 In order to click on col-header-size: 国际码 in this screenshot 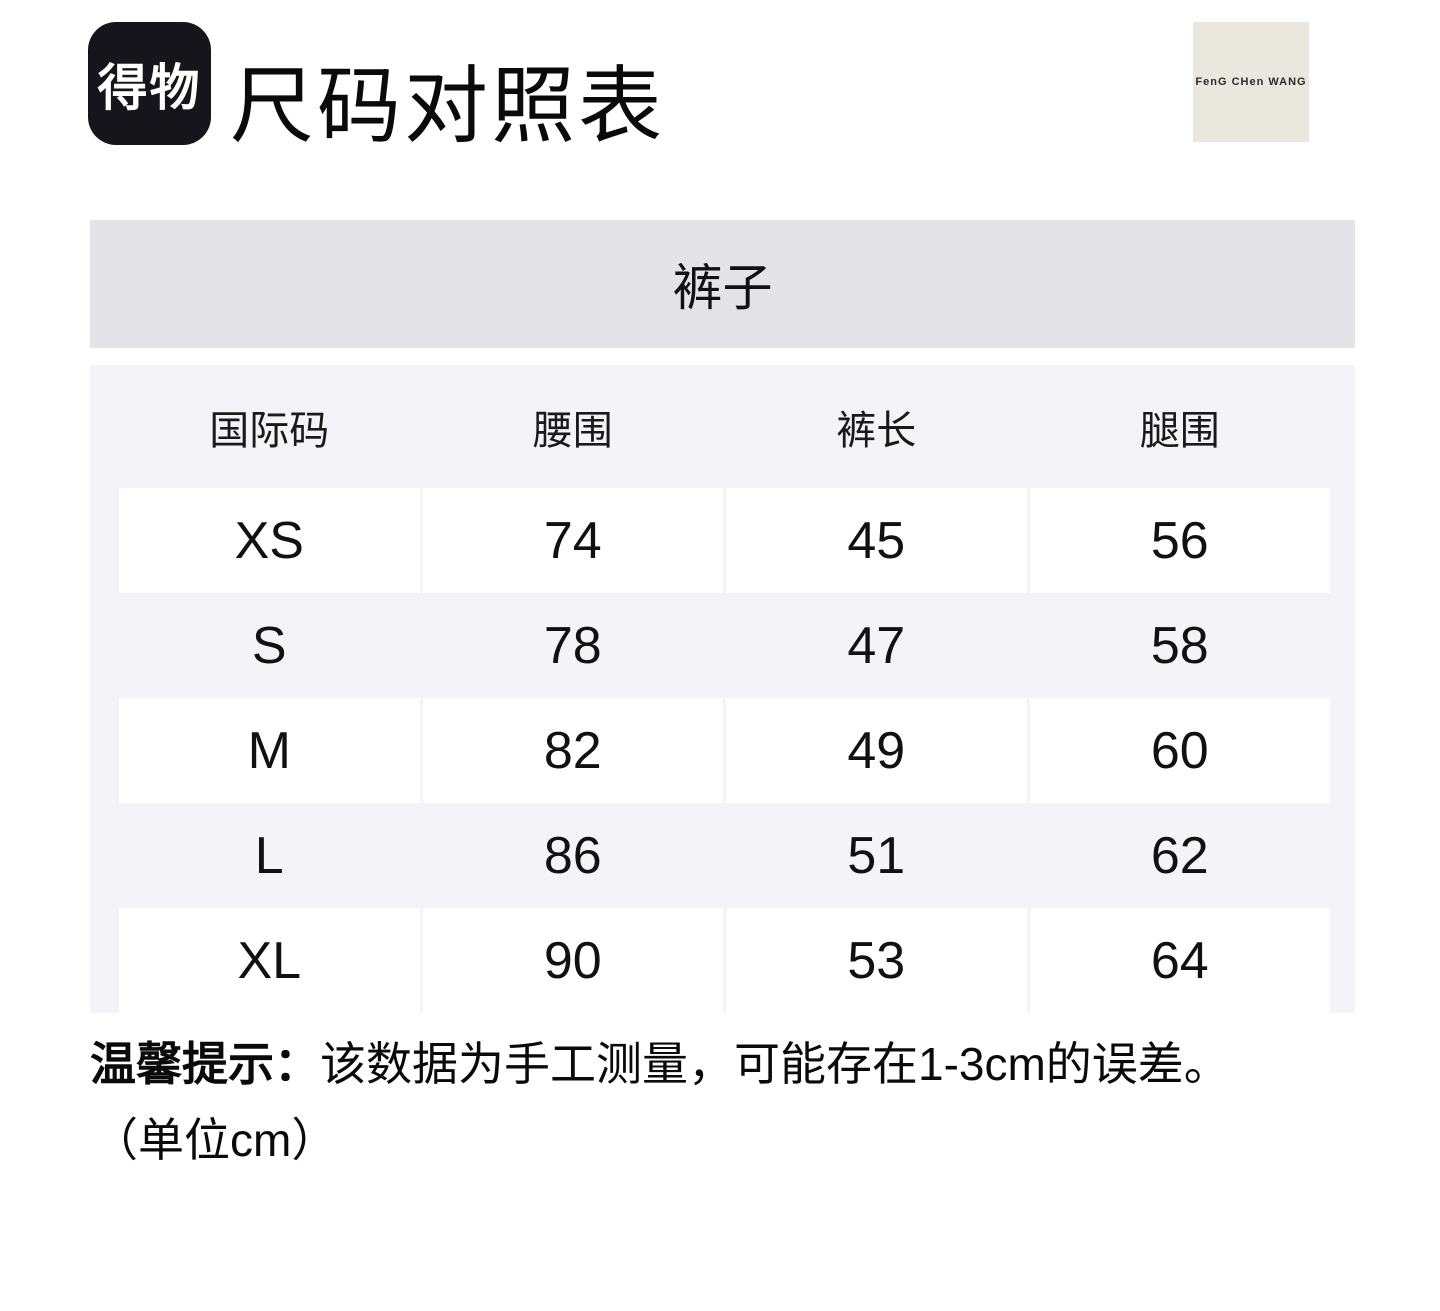, I will do `click(269, 430)`.